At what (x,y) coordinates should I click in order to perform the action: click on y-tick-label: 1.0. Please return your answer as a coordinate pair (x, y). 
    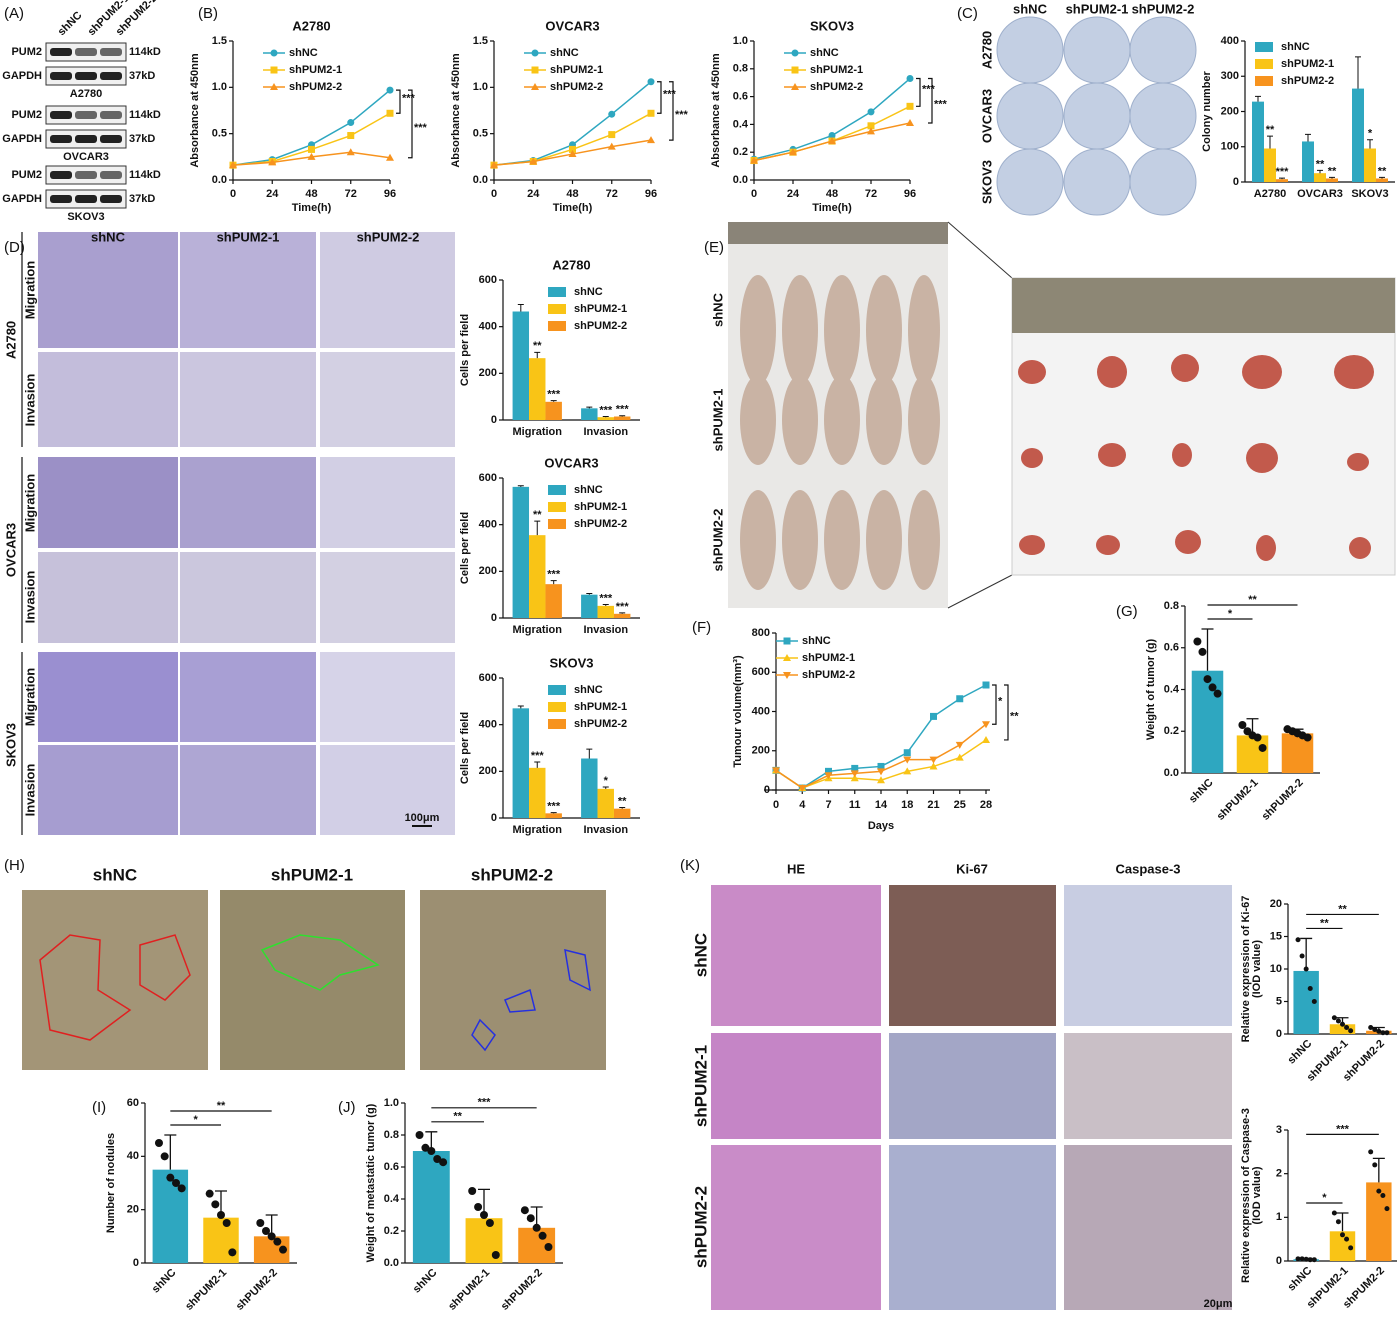
    Looking at the image, I should click on (740, 41).